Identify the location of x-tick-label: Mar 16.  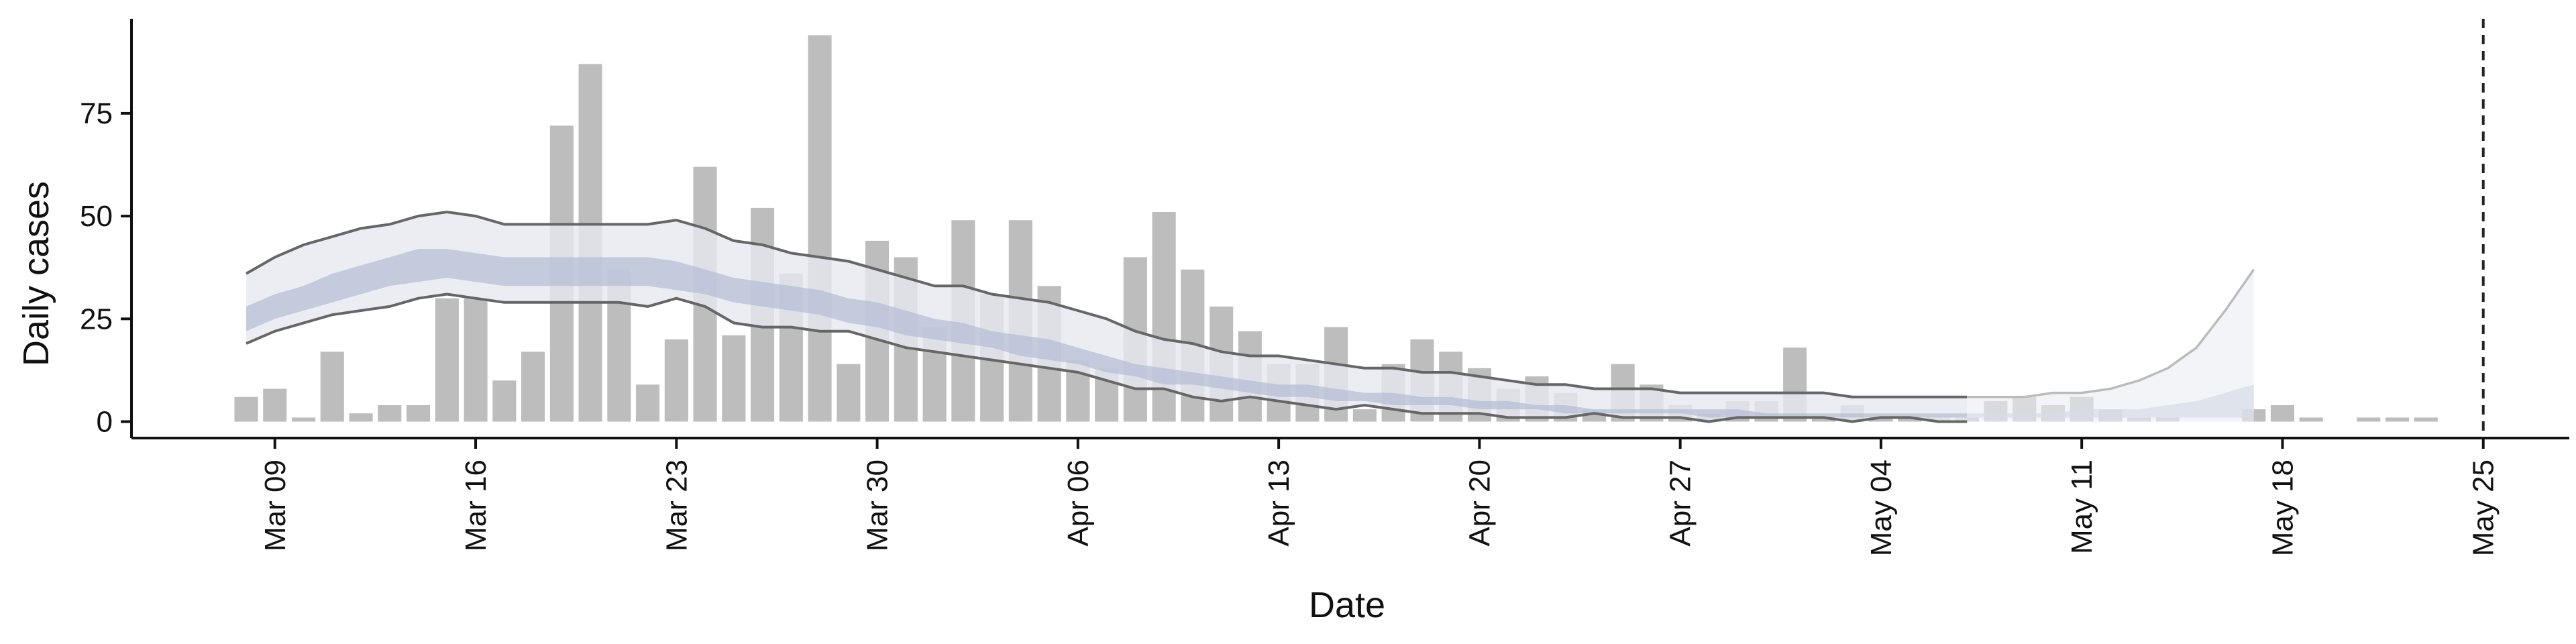
(476, 505).